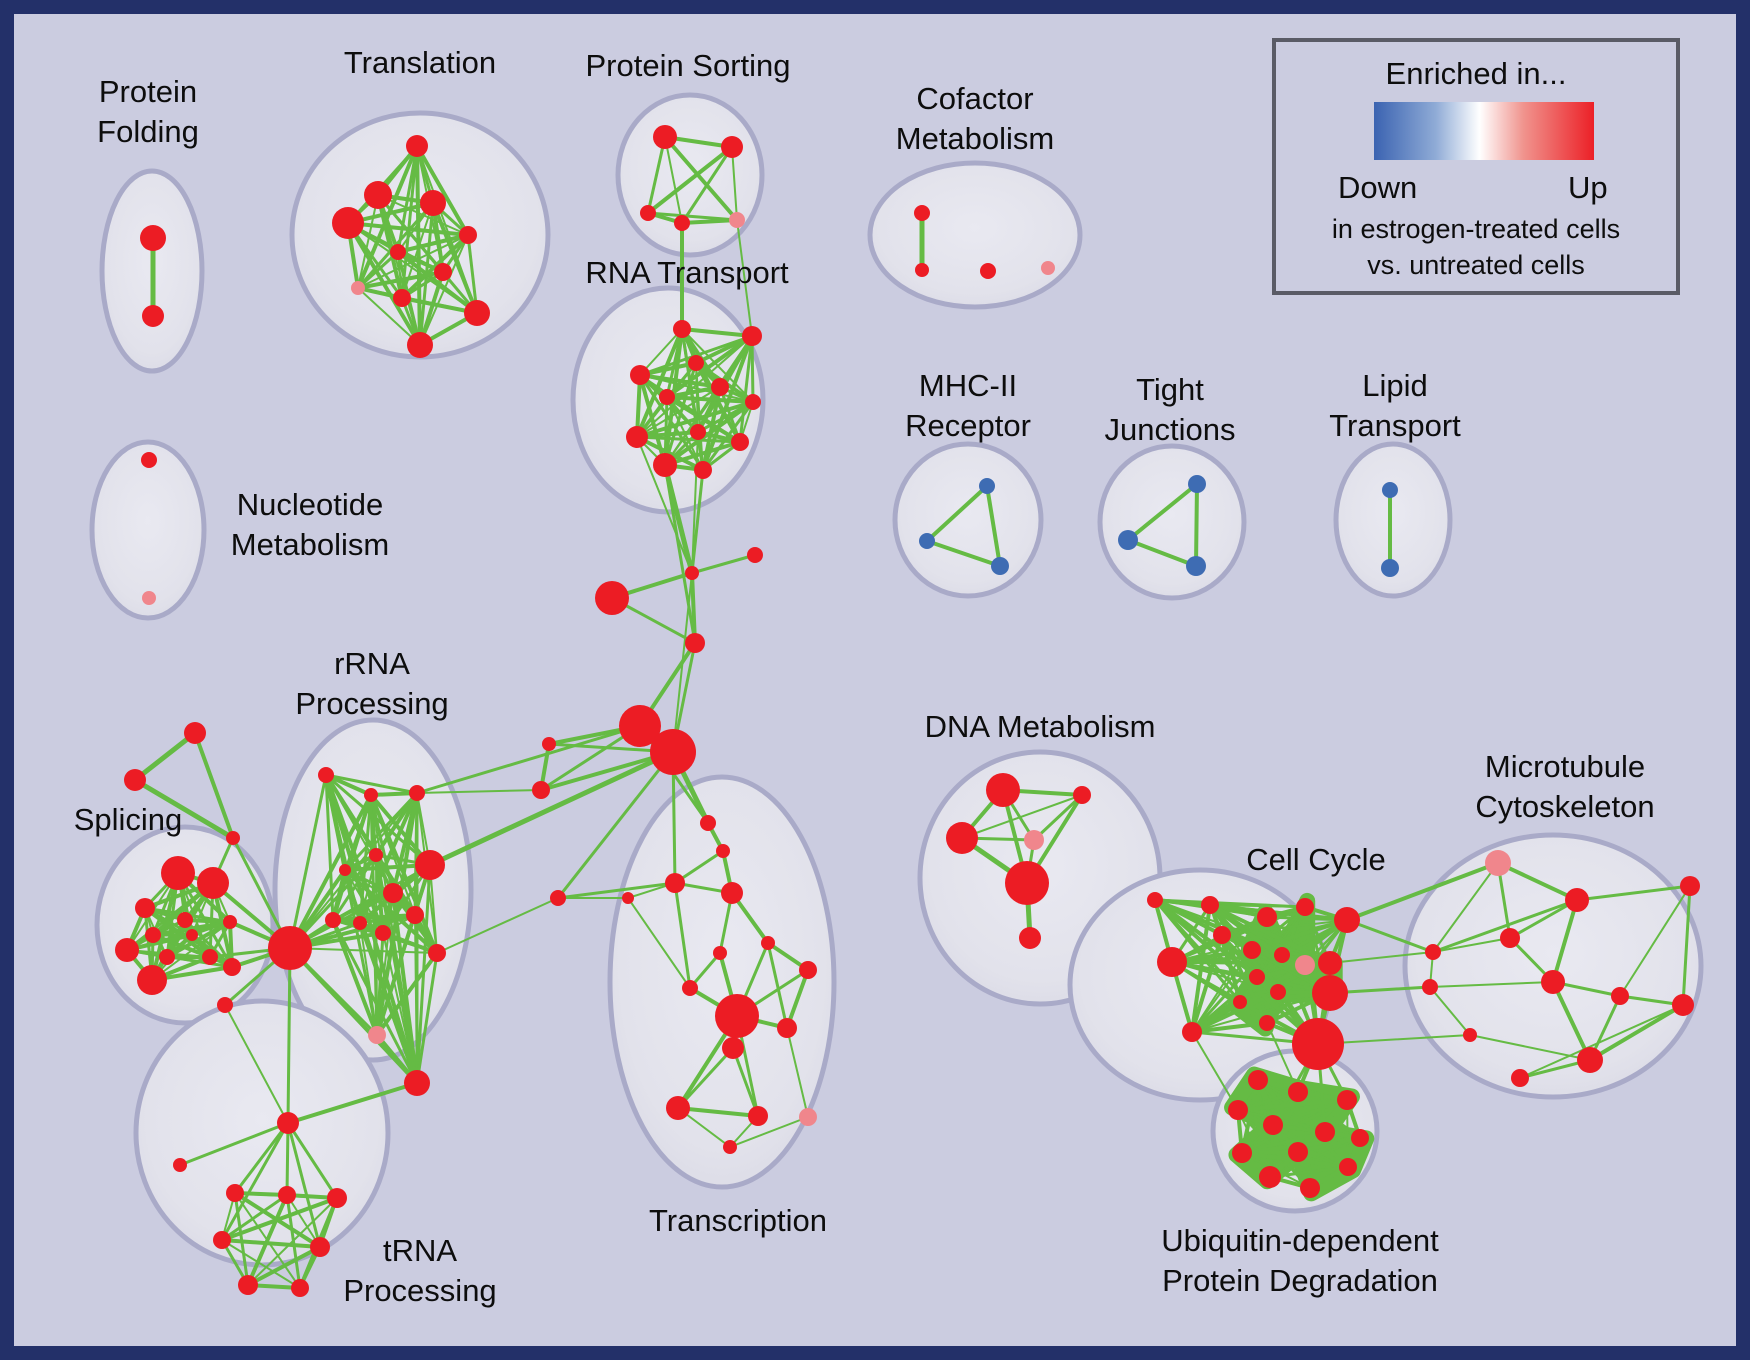 The image size is (1750, 1360). I want to click on legend-down-label: Down, so click(1378, 187).